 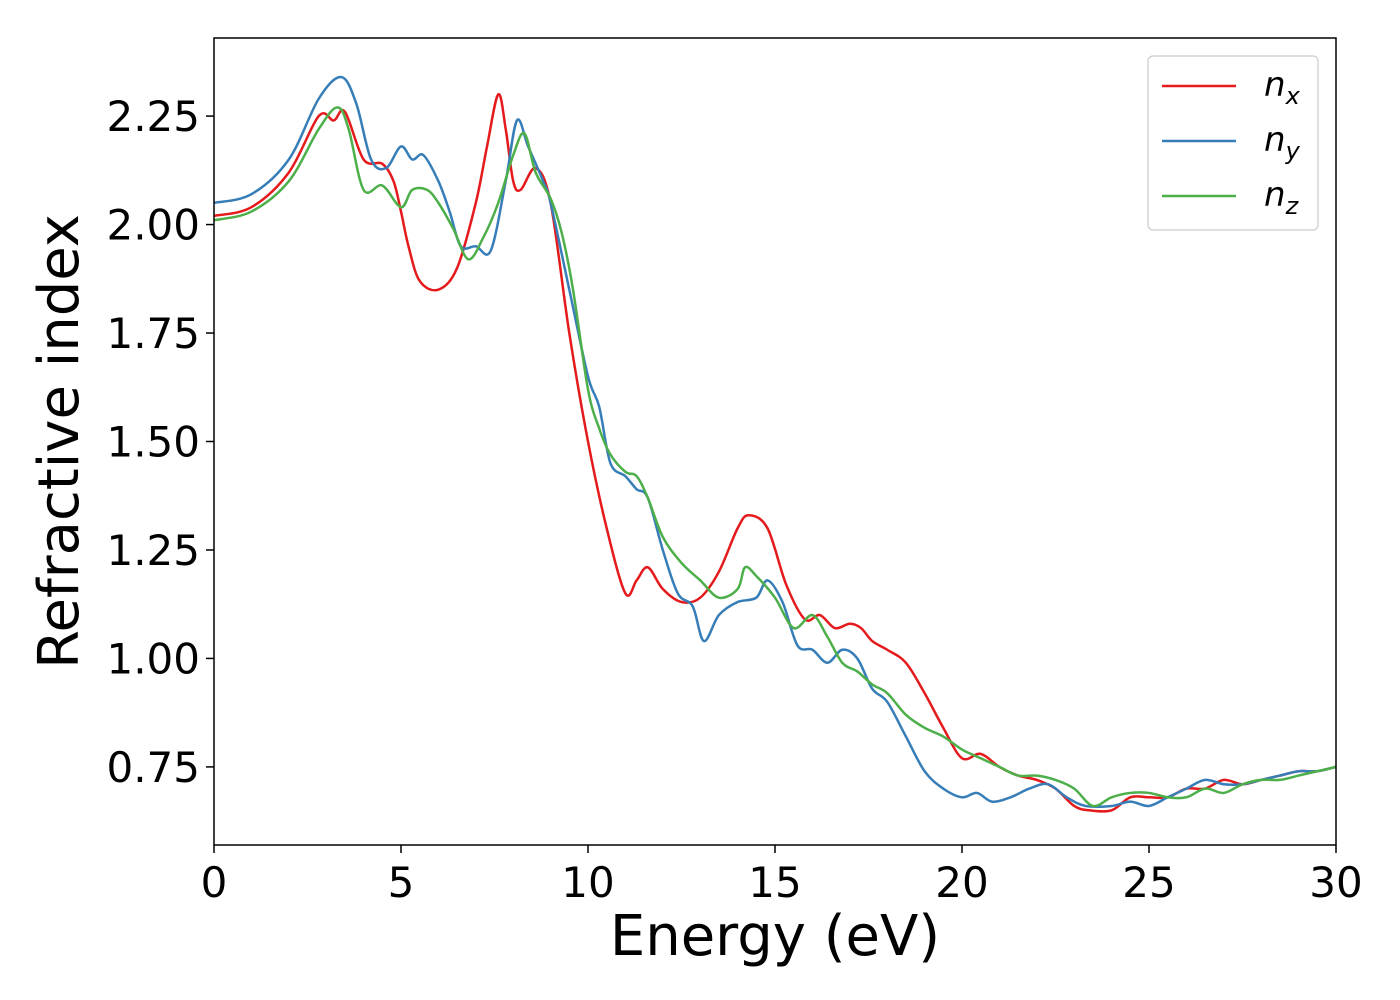 What do you see at coordinates (1282, 142) in the screenshot?
I see `legend-label-ny: ny` at bounding box center [1282, 142].